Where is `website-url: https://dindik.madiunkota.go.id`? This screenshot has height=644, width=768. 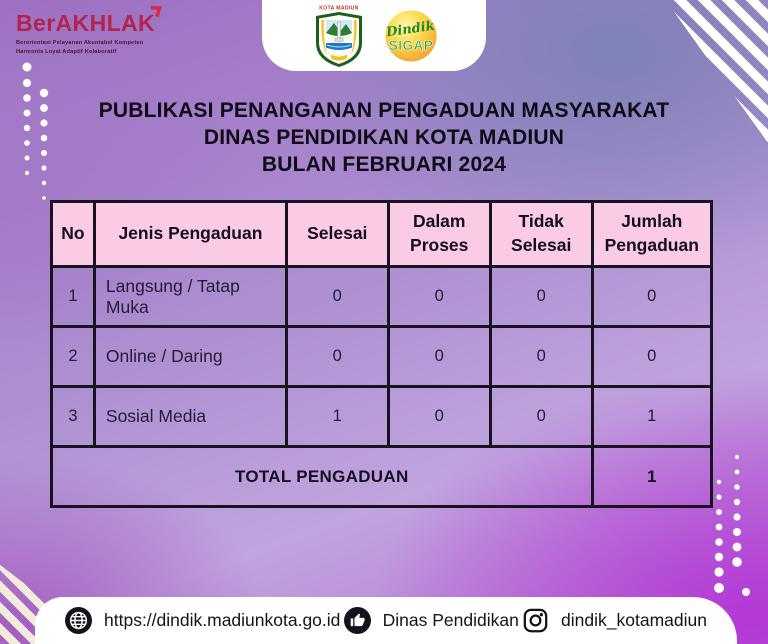
website-url: https://dindik.madiunkota.go.id is located at coordinates (222, 620).